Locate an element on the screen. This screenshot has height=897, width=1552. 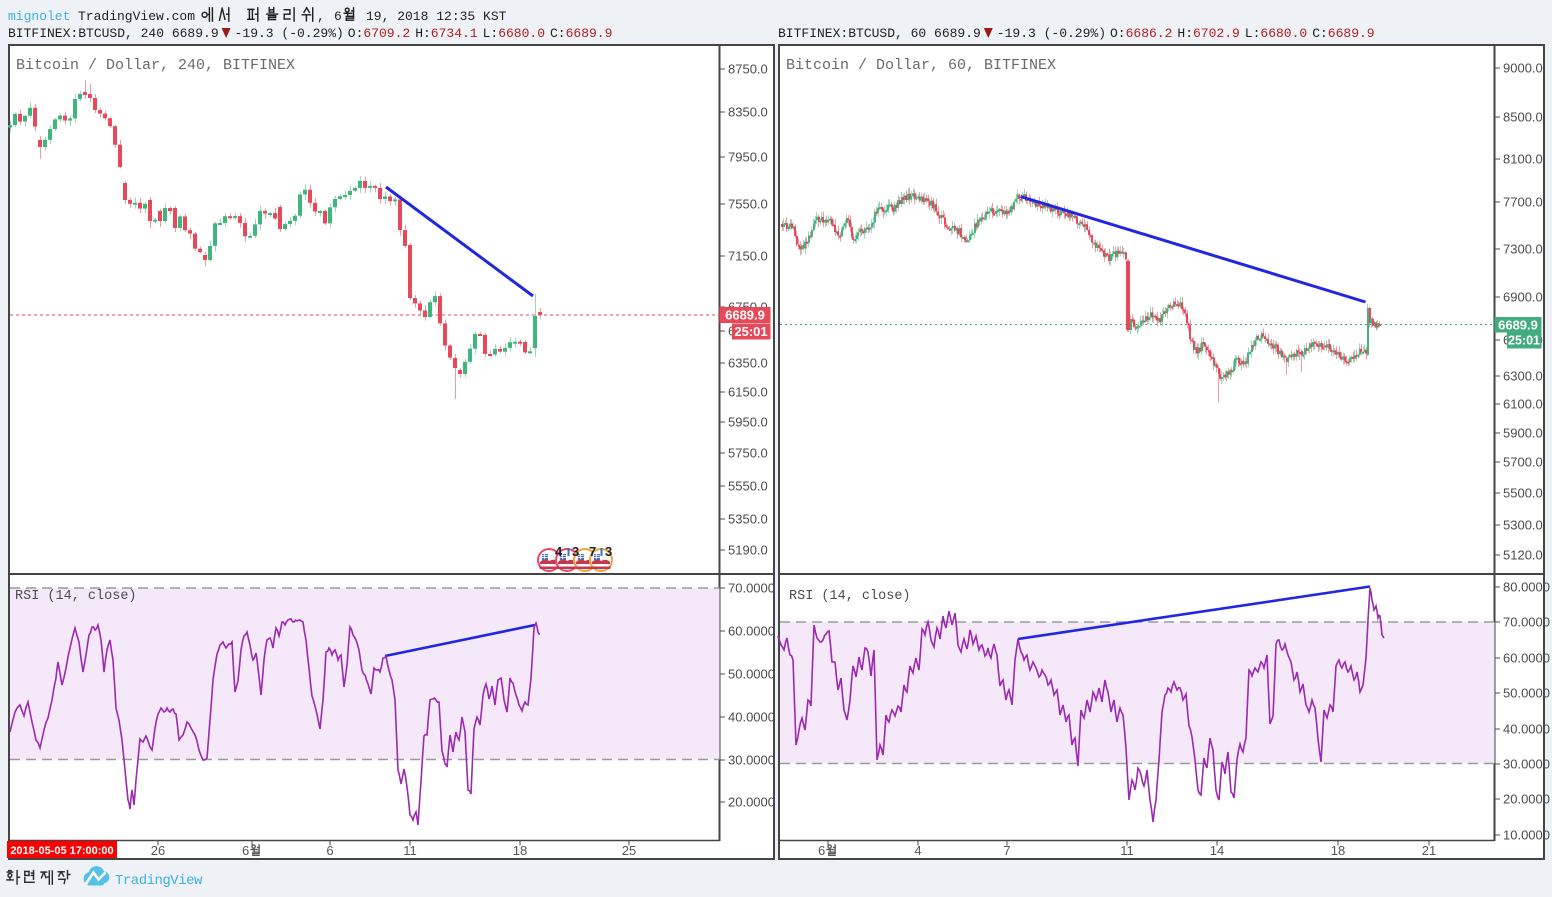
svg-text: 6702.9 is located at coordinates (1216, 33).